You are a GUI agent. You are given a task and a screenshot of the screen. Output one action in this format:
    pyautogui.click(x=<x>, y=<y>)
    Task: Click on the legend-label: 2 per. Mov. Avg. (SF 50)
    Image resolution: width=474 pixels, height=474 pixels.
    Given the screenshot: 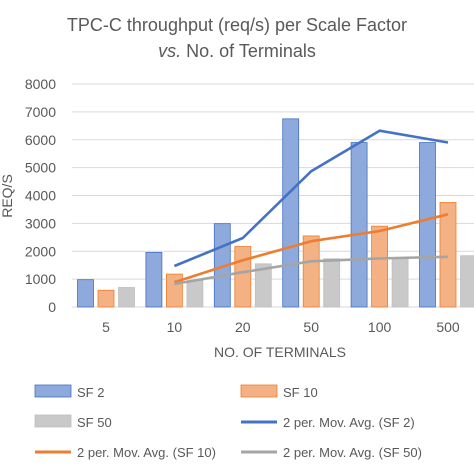 What is the action you would take?
    pyautogui.click(x=352, y=452)
    